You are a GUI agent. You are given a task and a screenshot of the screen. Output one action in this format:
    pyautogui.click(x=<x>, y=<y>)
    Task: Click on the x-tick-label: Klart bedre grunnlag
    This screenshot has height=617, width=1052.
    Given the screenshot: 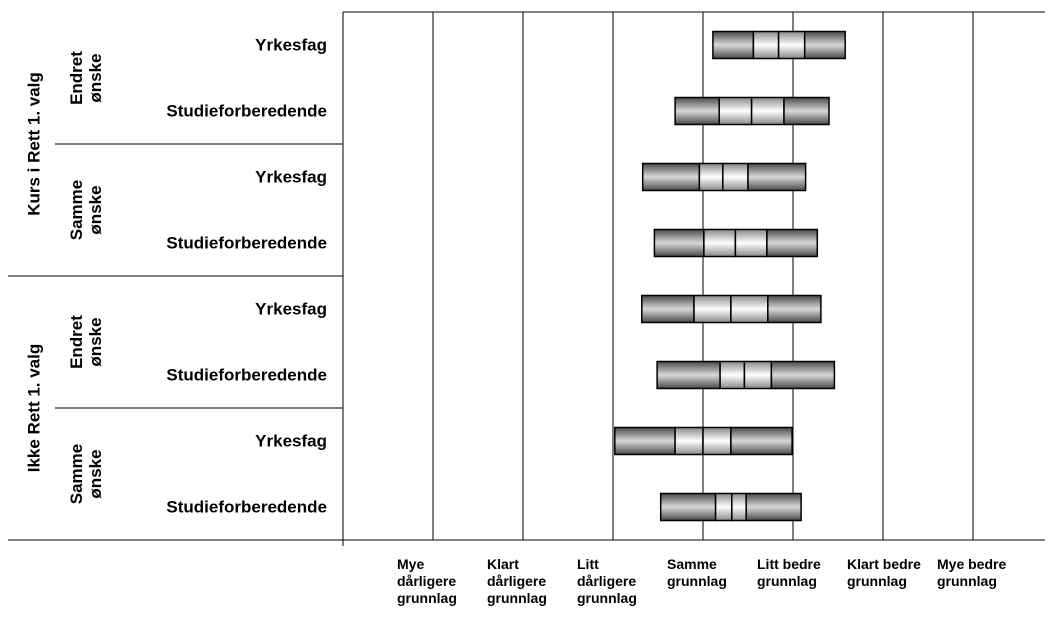 What is the action you would take?
    pyautogui.click(x=884, y=572)
    